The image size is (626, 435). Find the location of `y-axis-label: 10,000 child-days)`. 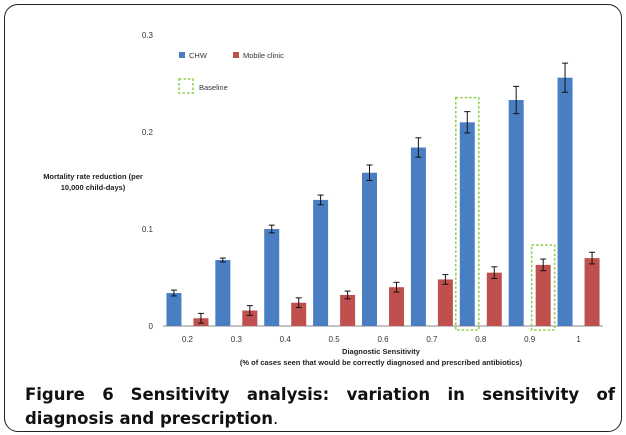

y-axis-label: 10,000 child-days) is located at coordinates (93, 187).